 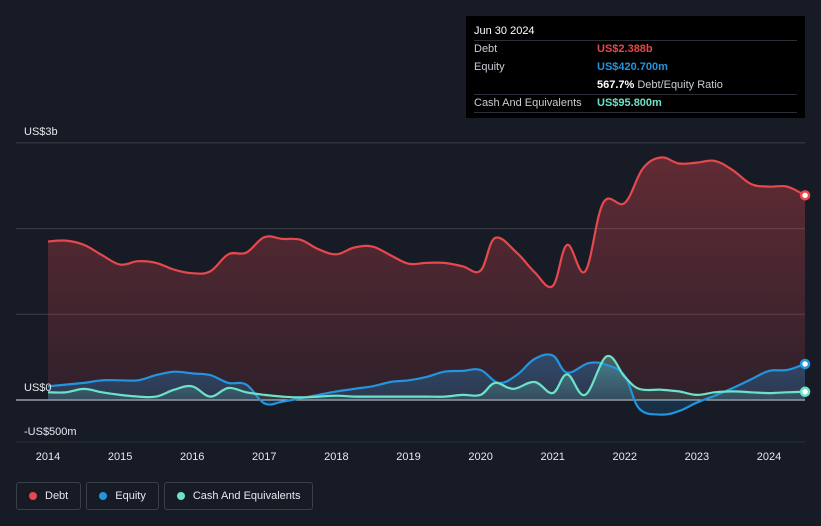 What do you see at coordinates (528, 103) in the screenshot?
I see `tooltip-cash-label: Cash And Equivalents` at bounding box center [528, 103].